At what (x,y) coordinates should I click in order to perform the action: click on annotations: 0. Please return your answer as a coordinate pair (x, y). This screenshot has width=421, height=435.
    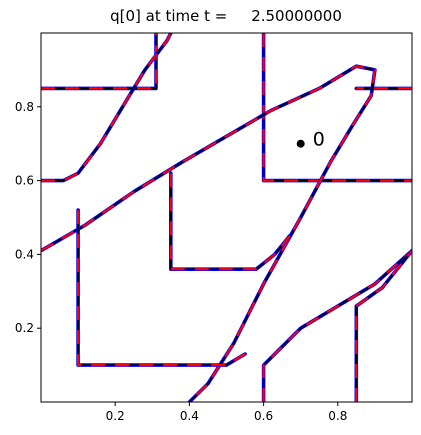
    Looking at the image, I should click on (310, 140).